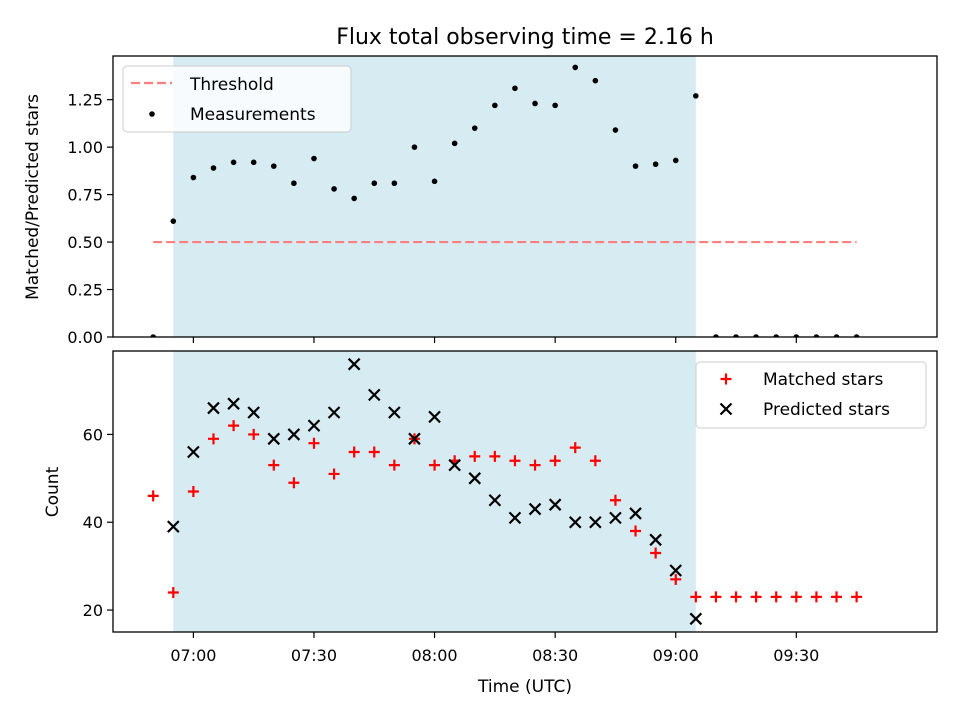  What do you see at coordinates (93, 434) in the screenshot?
I see `y-tick-label: 60` at bounding box center [93, 434].